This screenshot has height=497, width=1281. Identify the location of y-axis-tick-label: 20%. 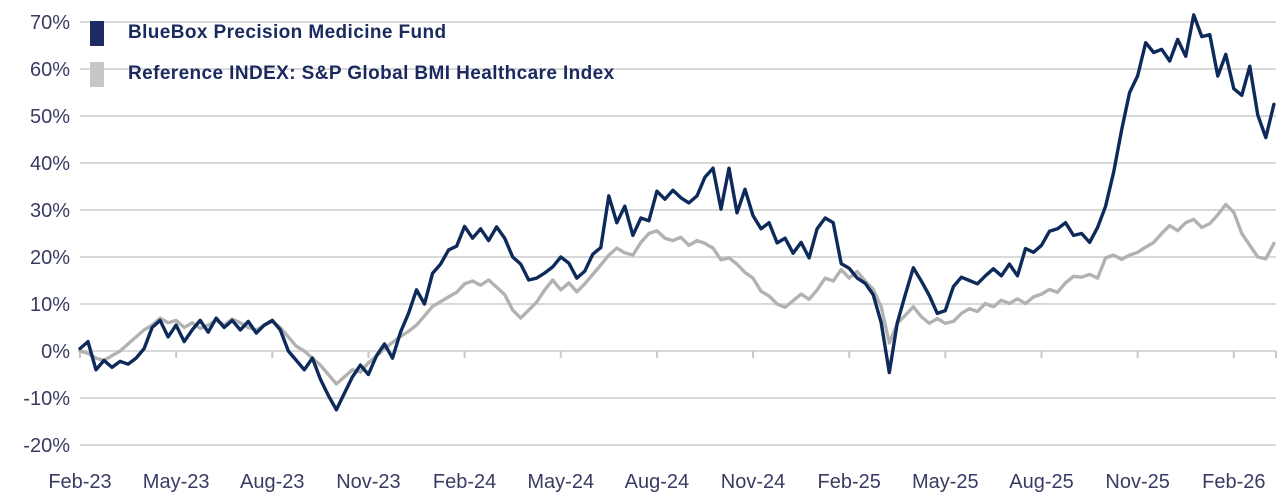
(50, 258).